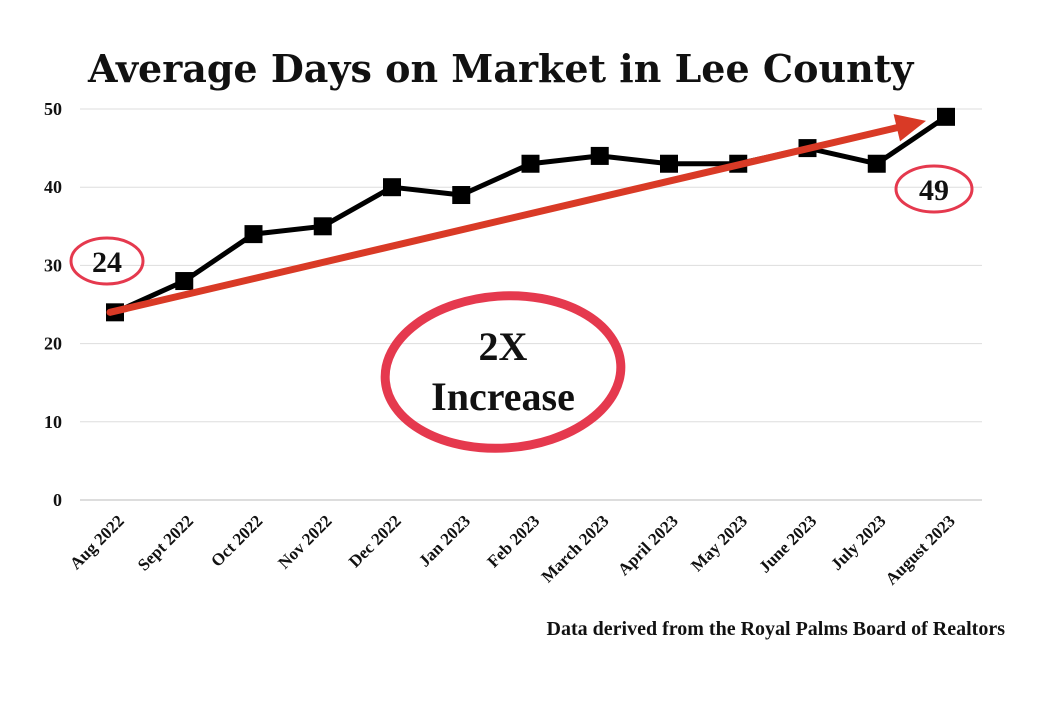 The height and width of the screenshot is (712, 1056). What do you see at coordinates (53, 265) in the screenshot?
I see `y-tick-label: 30` at bounding box center [53, 265].